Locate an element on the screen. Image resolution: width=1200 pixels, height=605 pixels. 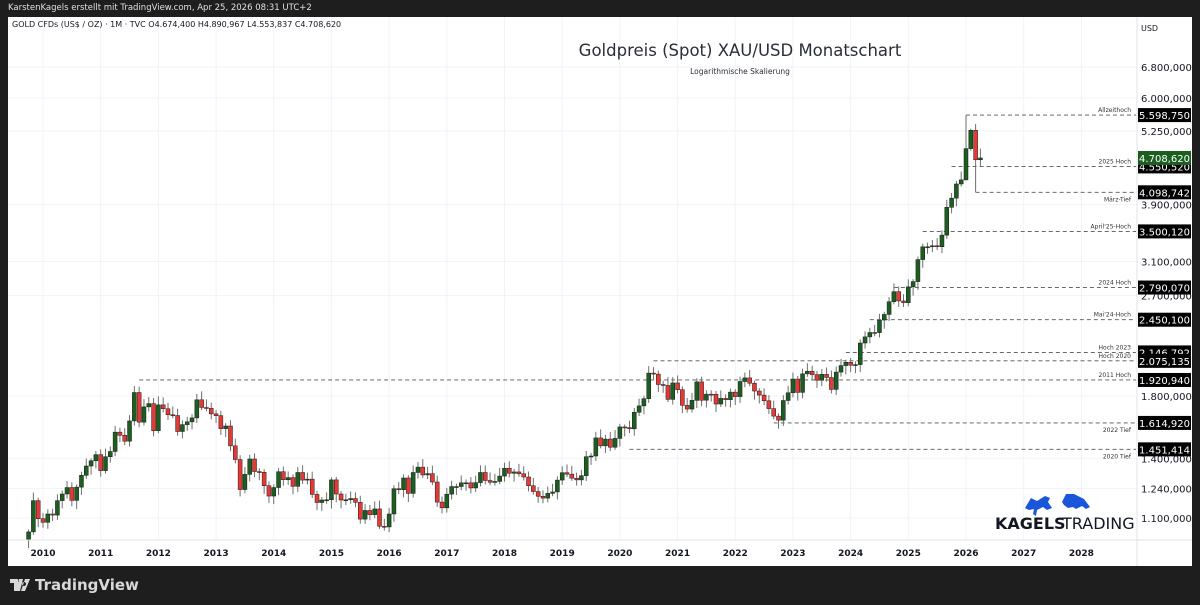
level-price-value: 2.450,100 is located at coordinates (1164, 321).